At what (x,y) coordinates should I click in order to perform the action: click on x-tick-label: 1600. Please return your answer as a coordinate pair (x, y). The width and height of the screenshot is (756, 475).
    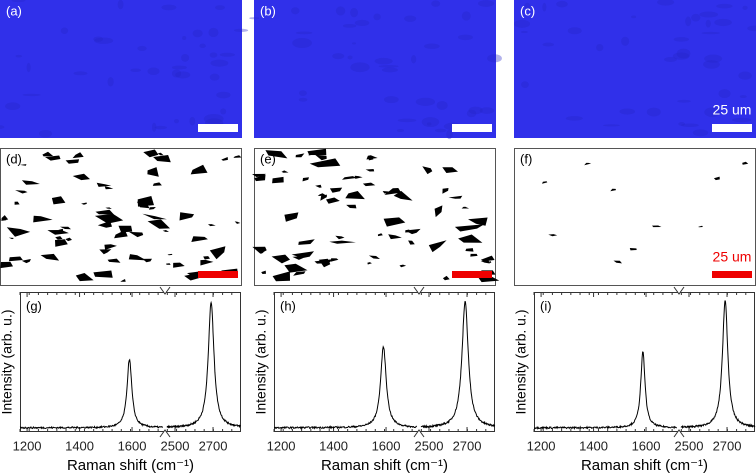
    Looking at the image, I should click on (386, 445).